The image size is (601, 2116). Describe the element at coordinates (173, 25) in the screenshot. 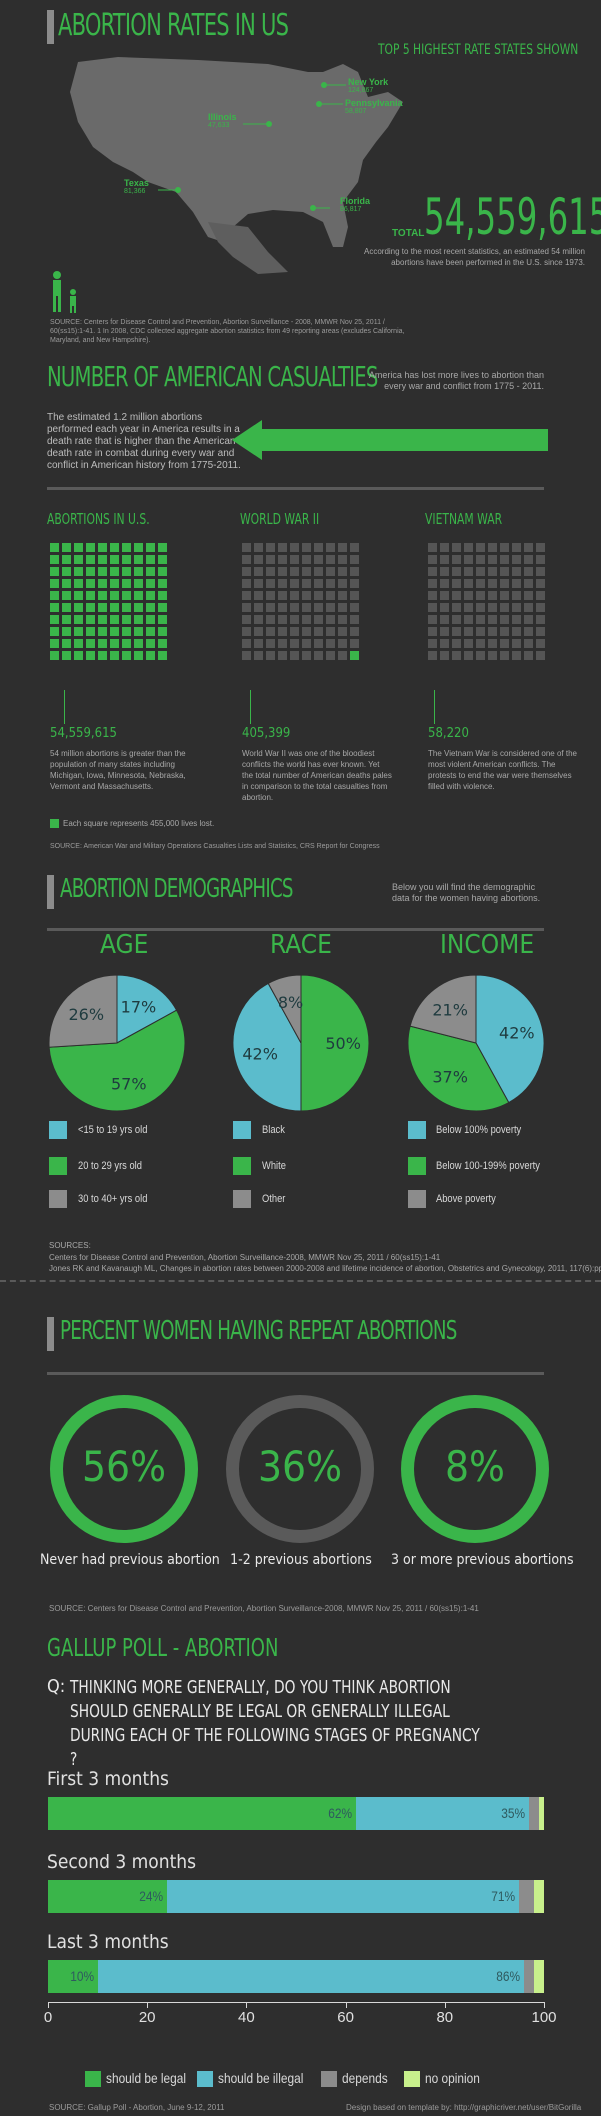

I see `page-title: ABORTION RATES IN US` at that location.